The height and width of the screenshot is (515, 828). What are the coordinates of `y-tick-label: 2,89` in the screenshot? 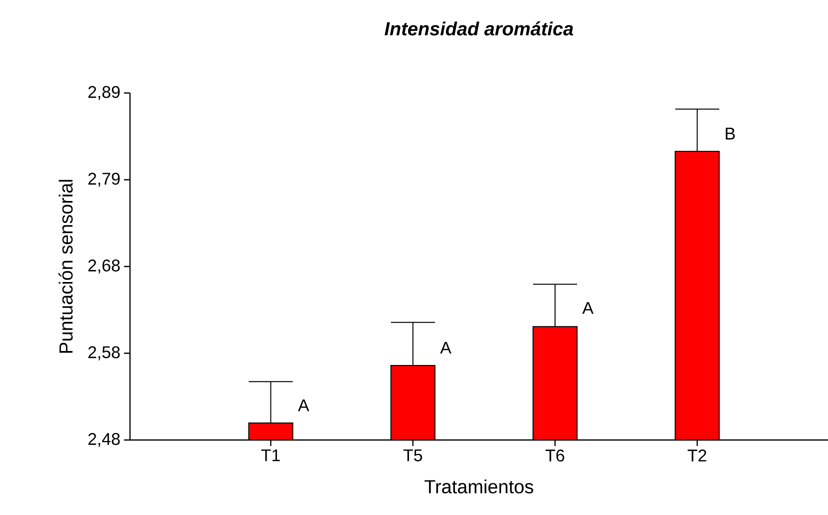 It's located at (104, 93).